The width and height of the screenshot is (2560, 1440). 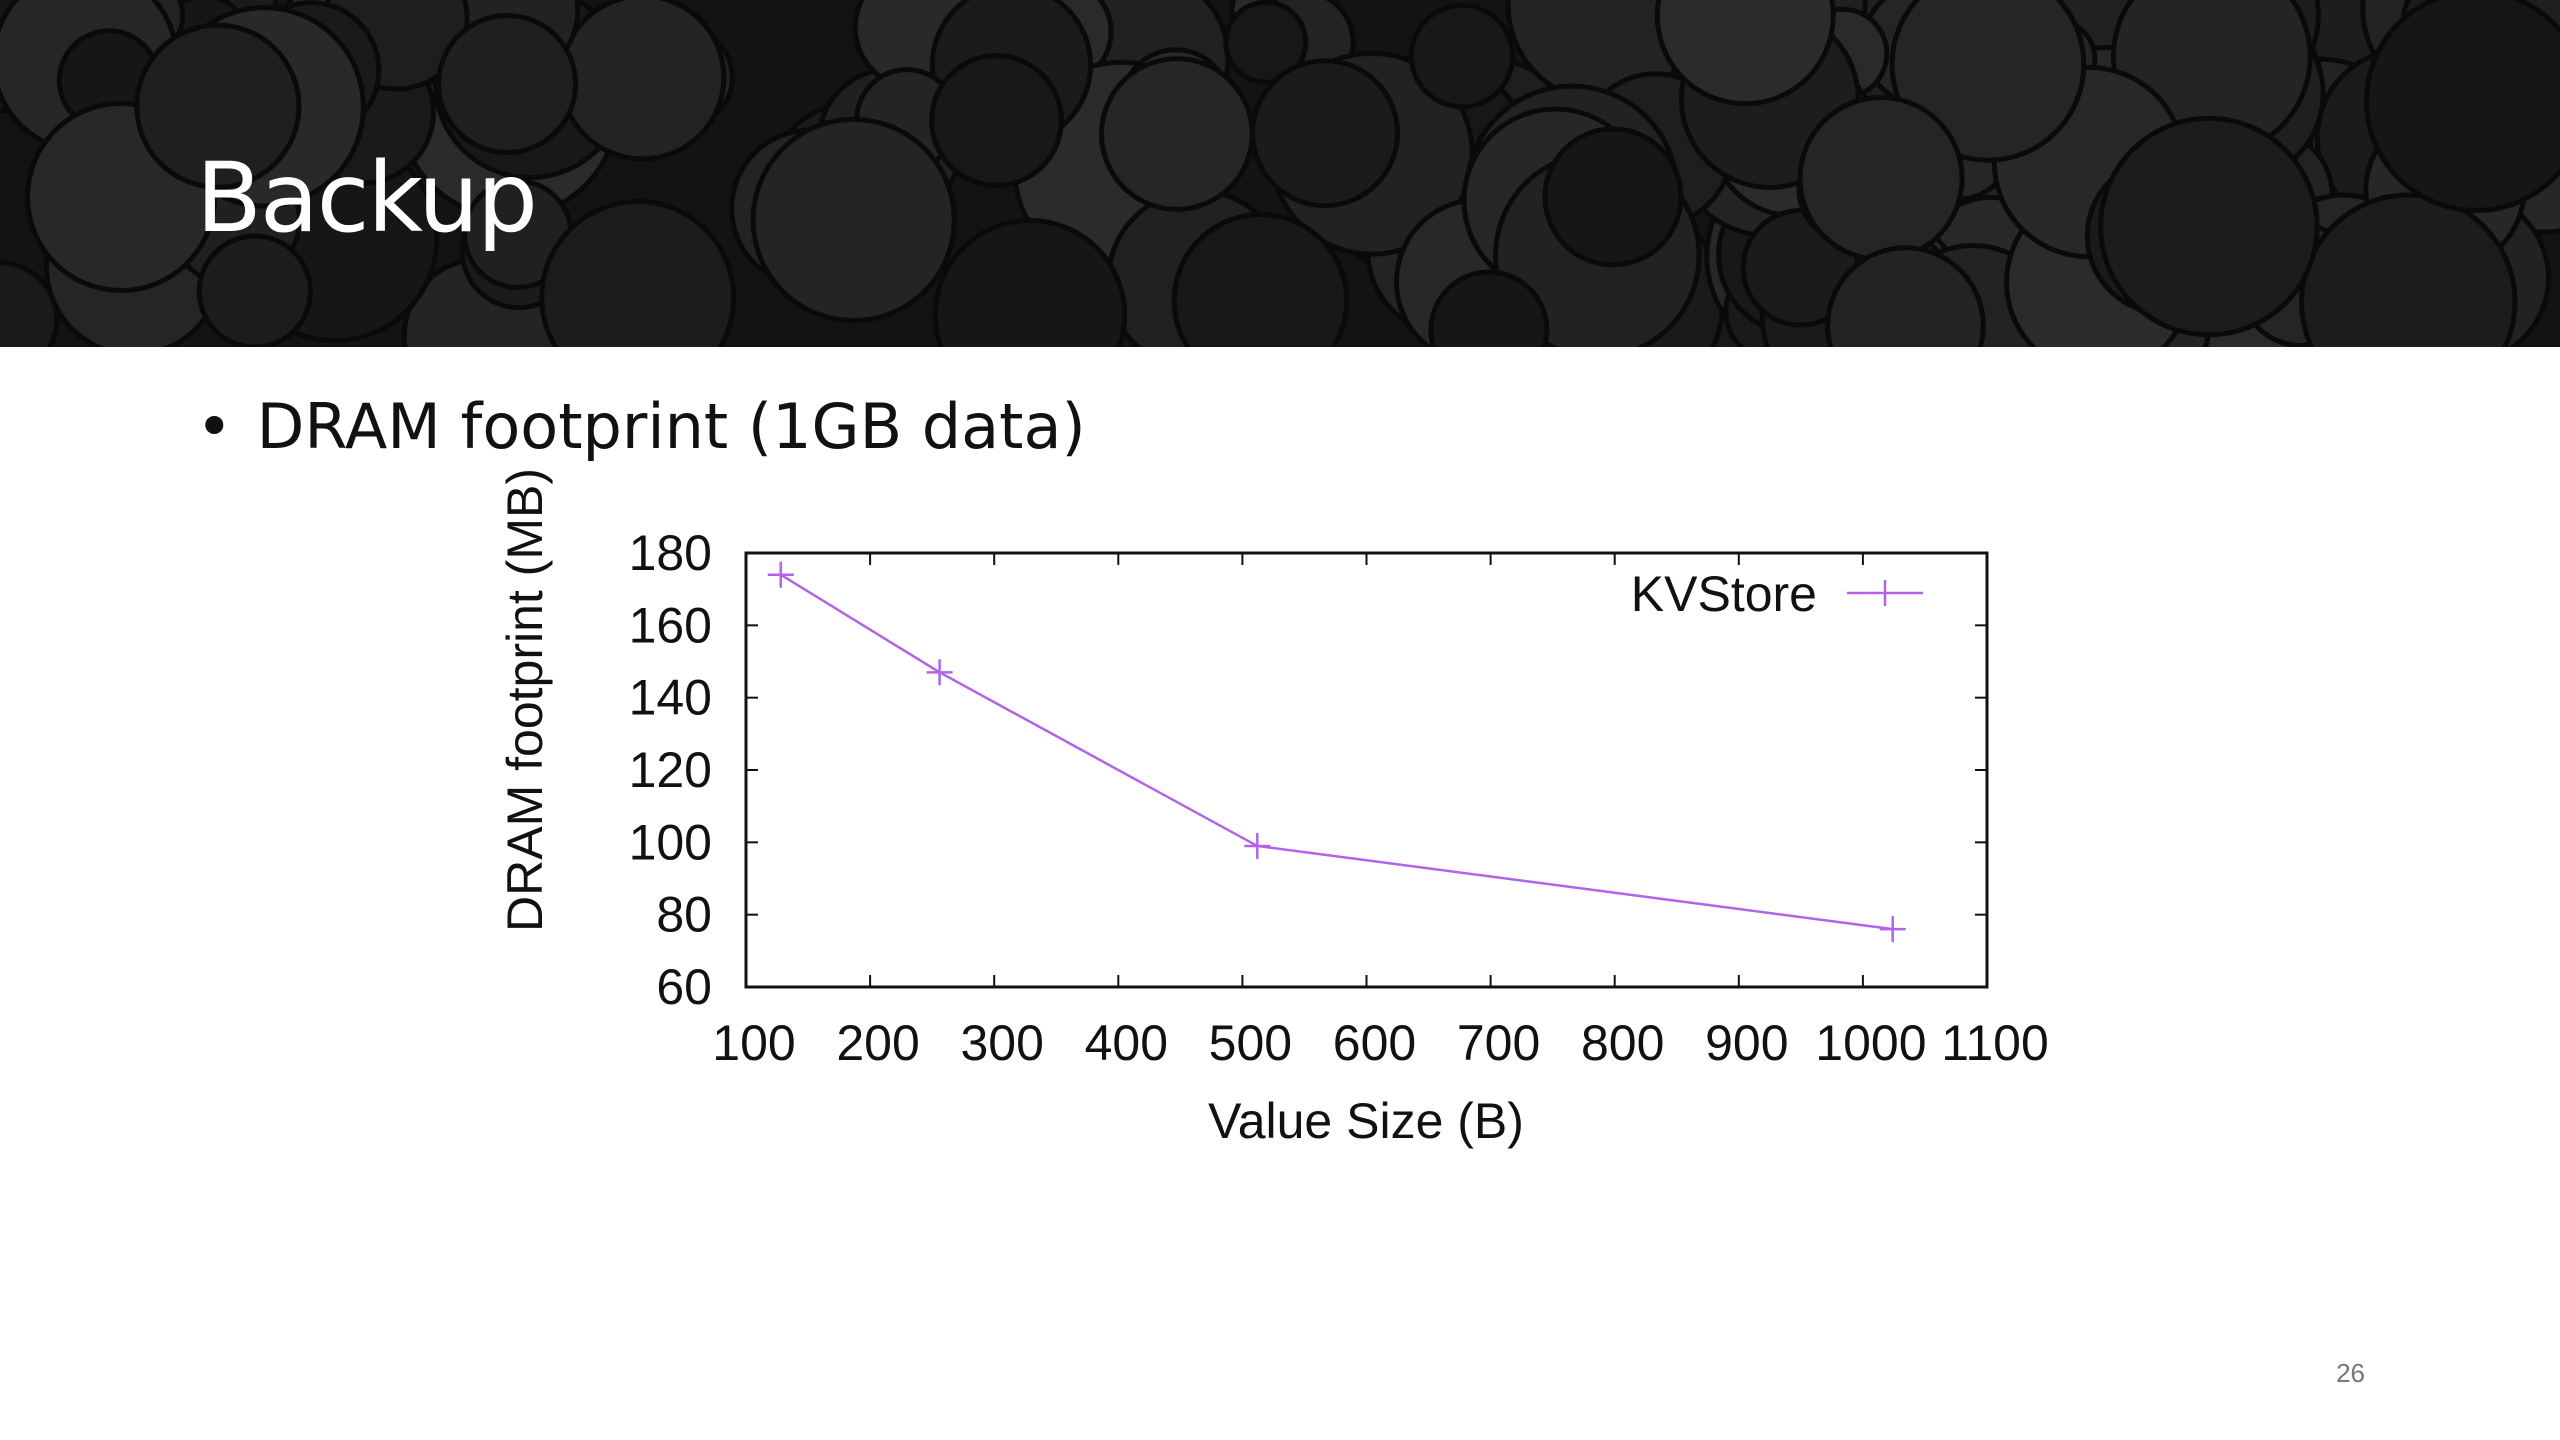 What do you see at coordinates (1622, 1043) in the screenshot?
I see `x-tick-label: 800` at bounding box center [1622, 1043].